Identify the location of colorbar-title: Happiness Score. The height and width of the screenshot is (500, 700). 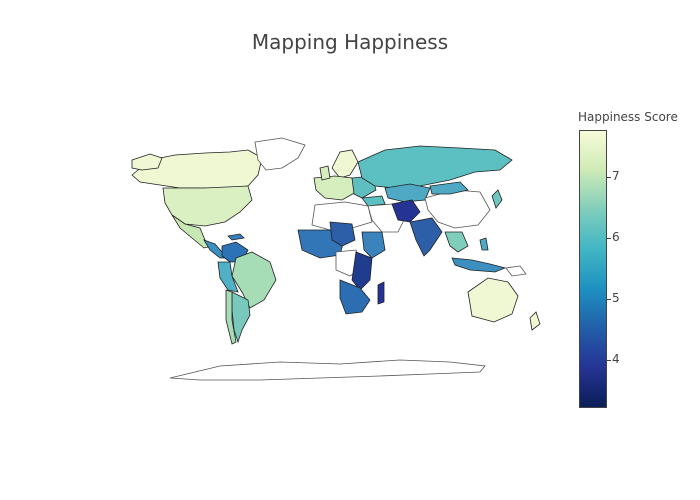
(628, 117).